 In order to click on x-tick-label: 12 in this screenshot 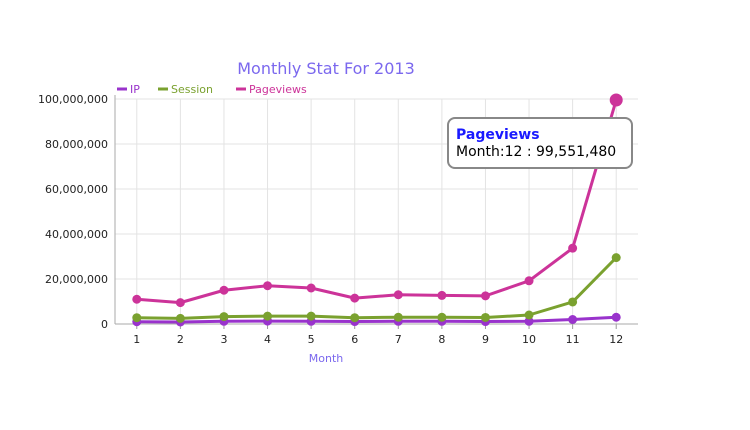, I will do `click(616, 339)`.